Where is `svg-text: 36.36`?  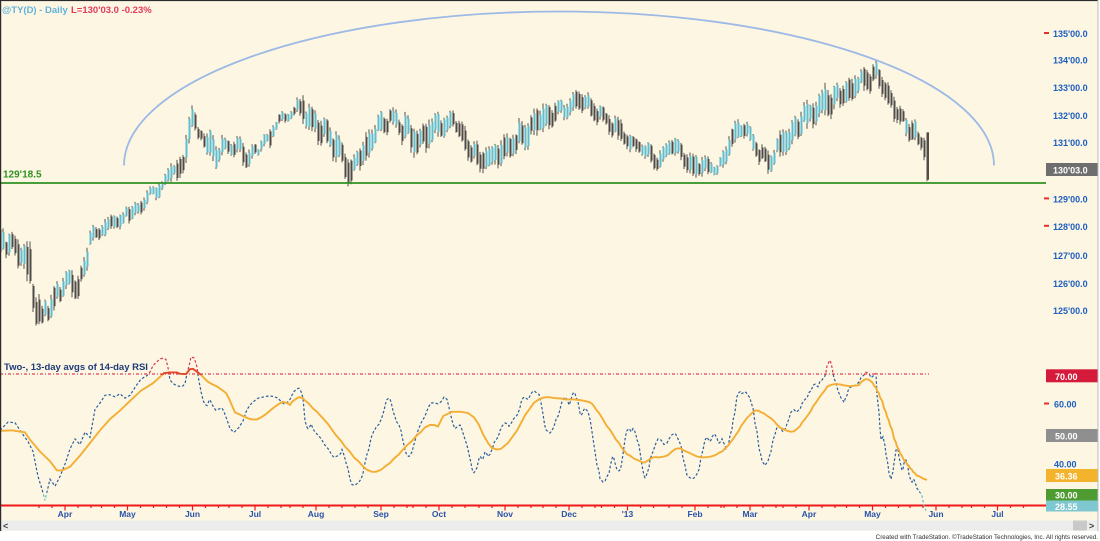
svg-text: 36.36 is located at coordinates (1066, 477).